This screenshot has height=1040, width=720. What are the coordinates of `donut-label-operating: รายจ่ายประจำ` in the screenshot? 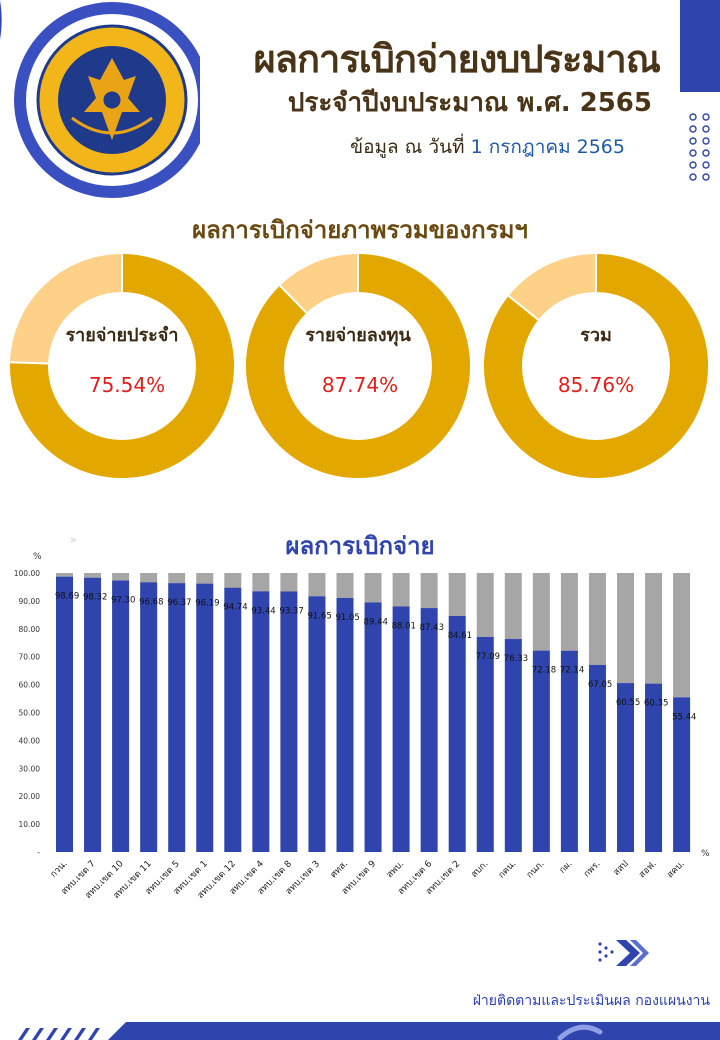 It's located at (122, 335).